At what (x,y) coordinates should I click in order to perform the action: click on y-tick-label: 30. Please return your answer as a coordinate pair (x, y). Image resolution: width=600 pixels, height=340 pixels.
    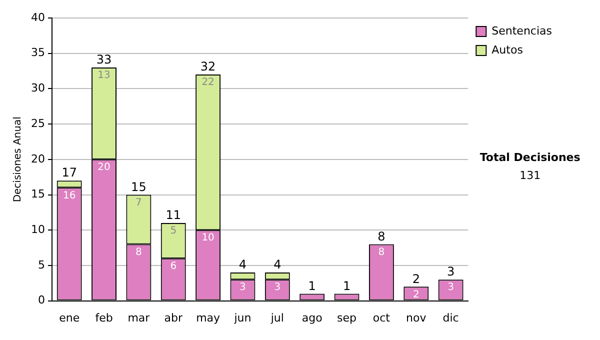
    Looking at the image, I should click on (37, 88).